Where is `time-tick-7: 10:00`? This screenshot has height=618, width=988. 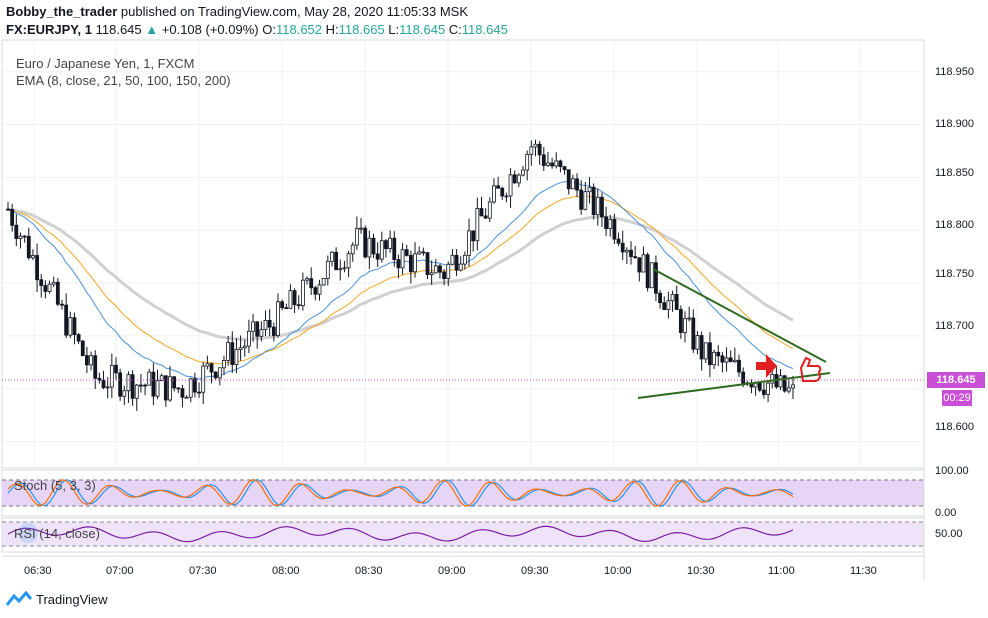 time-tick-7: 10:00 is located at coordinates (618, 571).